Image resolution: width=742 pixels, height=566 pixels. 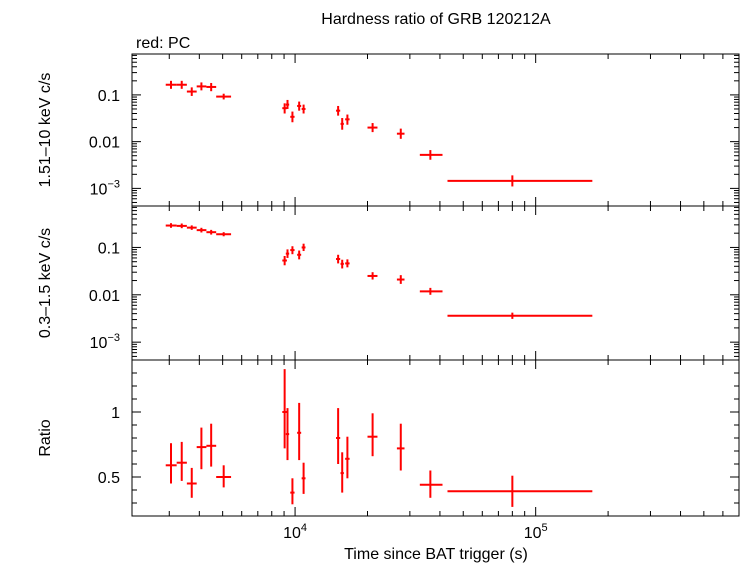 I want to click on panel-ratio-y-tick-labels: 10.5, so click(x=109, y=446).